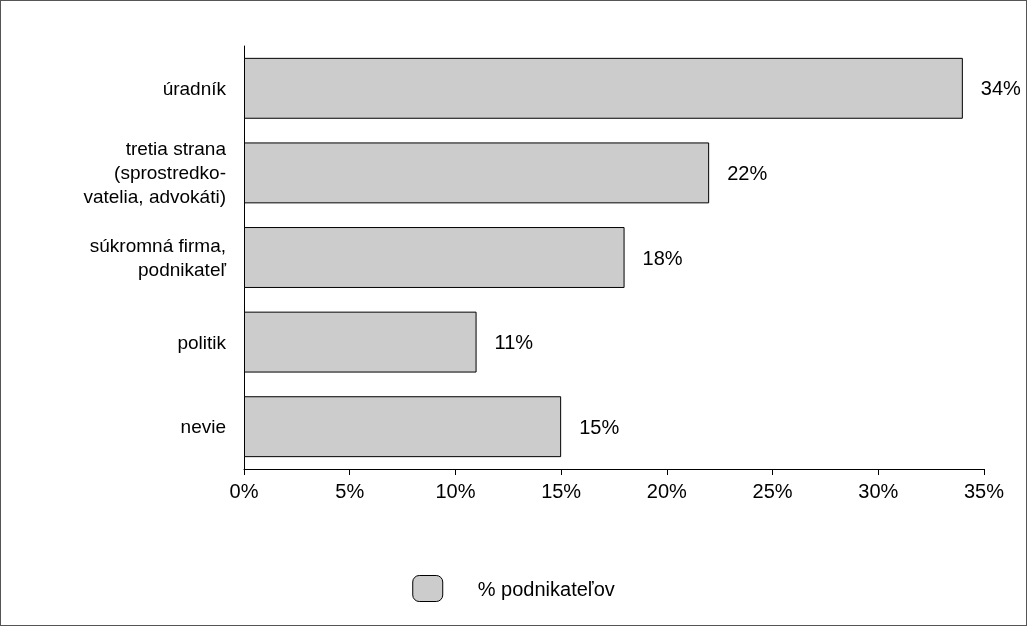 Image resolution: width=1027 pixels, height=626 pixels. Describe the element at coordinates (194, 88) in the screenshot. I see `y-tick-label: úradník` at that location.